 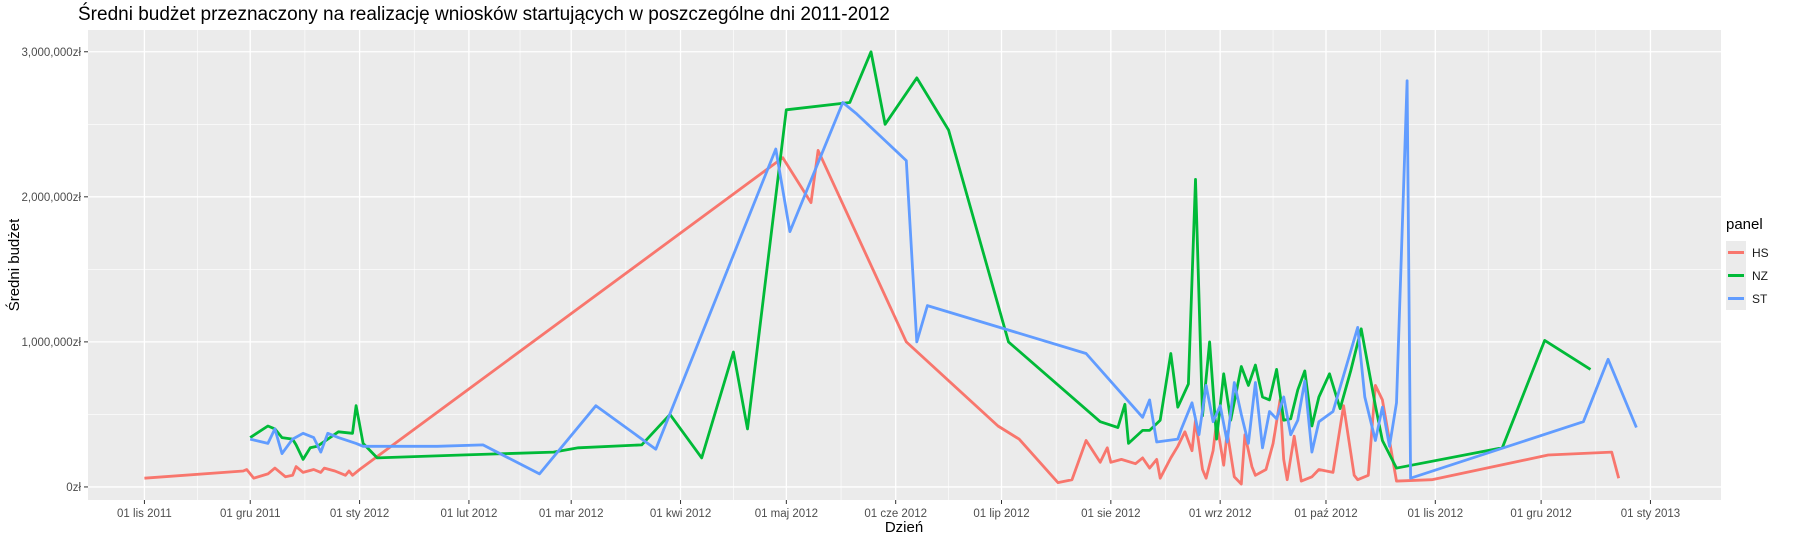 I want to click on x-tick-label: 01 maj 2012, so click(x=786, y=514).